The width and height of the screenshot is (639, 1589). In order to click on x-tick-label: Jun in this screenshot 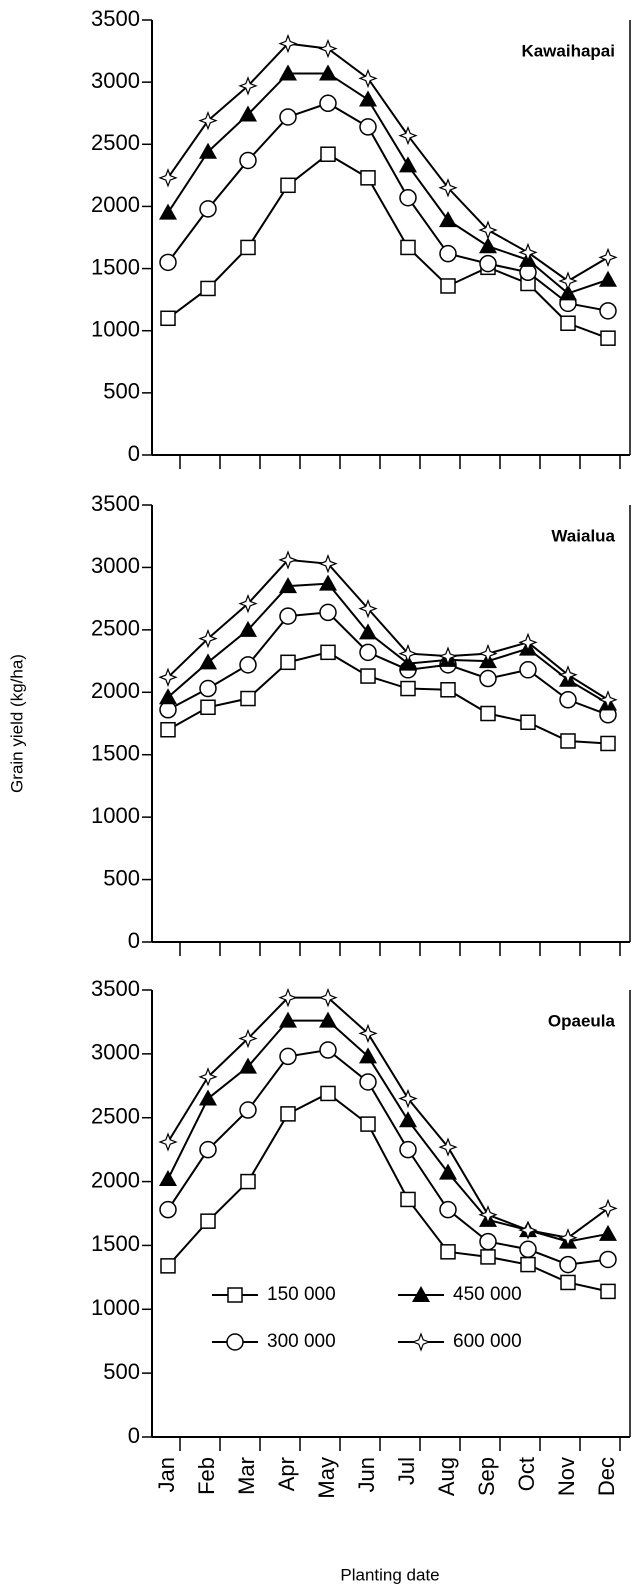, I will do `click(366, 1474)`.